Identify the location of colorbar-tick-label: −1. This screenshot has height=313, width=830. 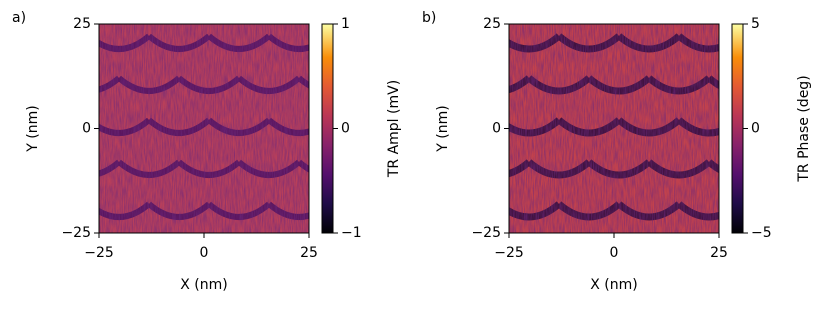
(351, 233).